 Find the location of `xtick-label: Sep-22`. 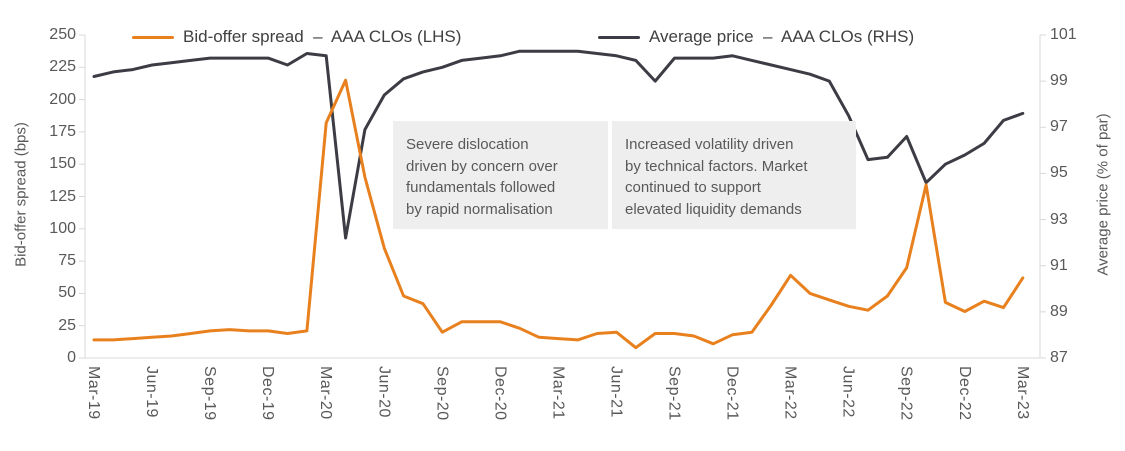

xtick-label: Sep-22 is located at coordinates (906, 393).